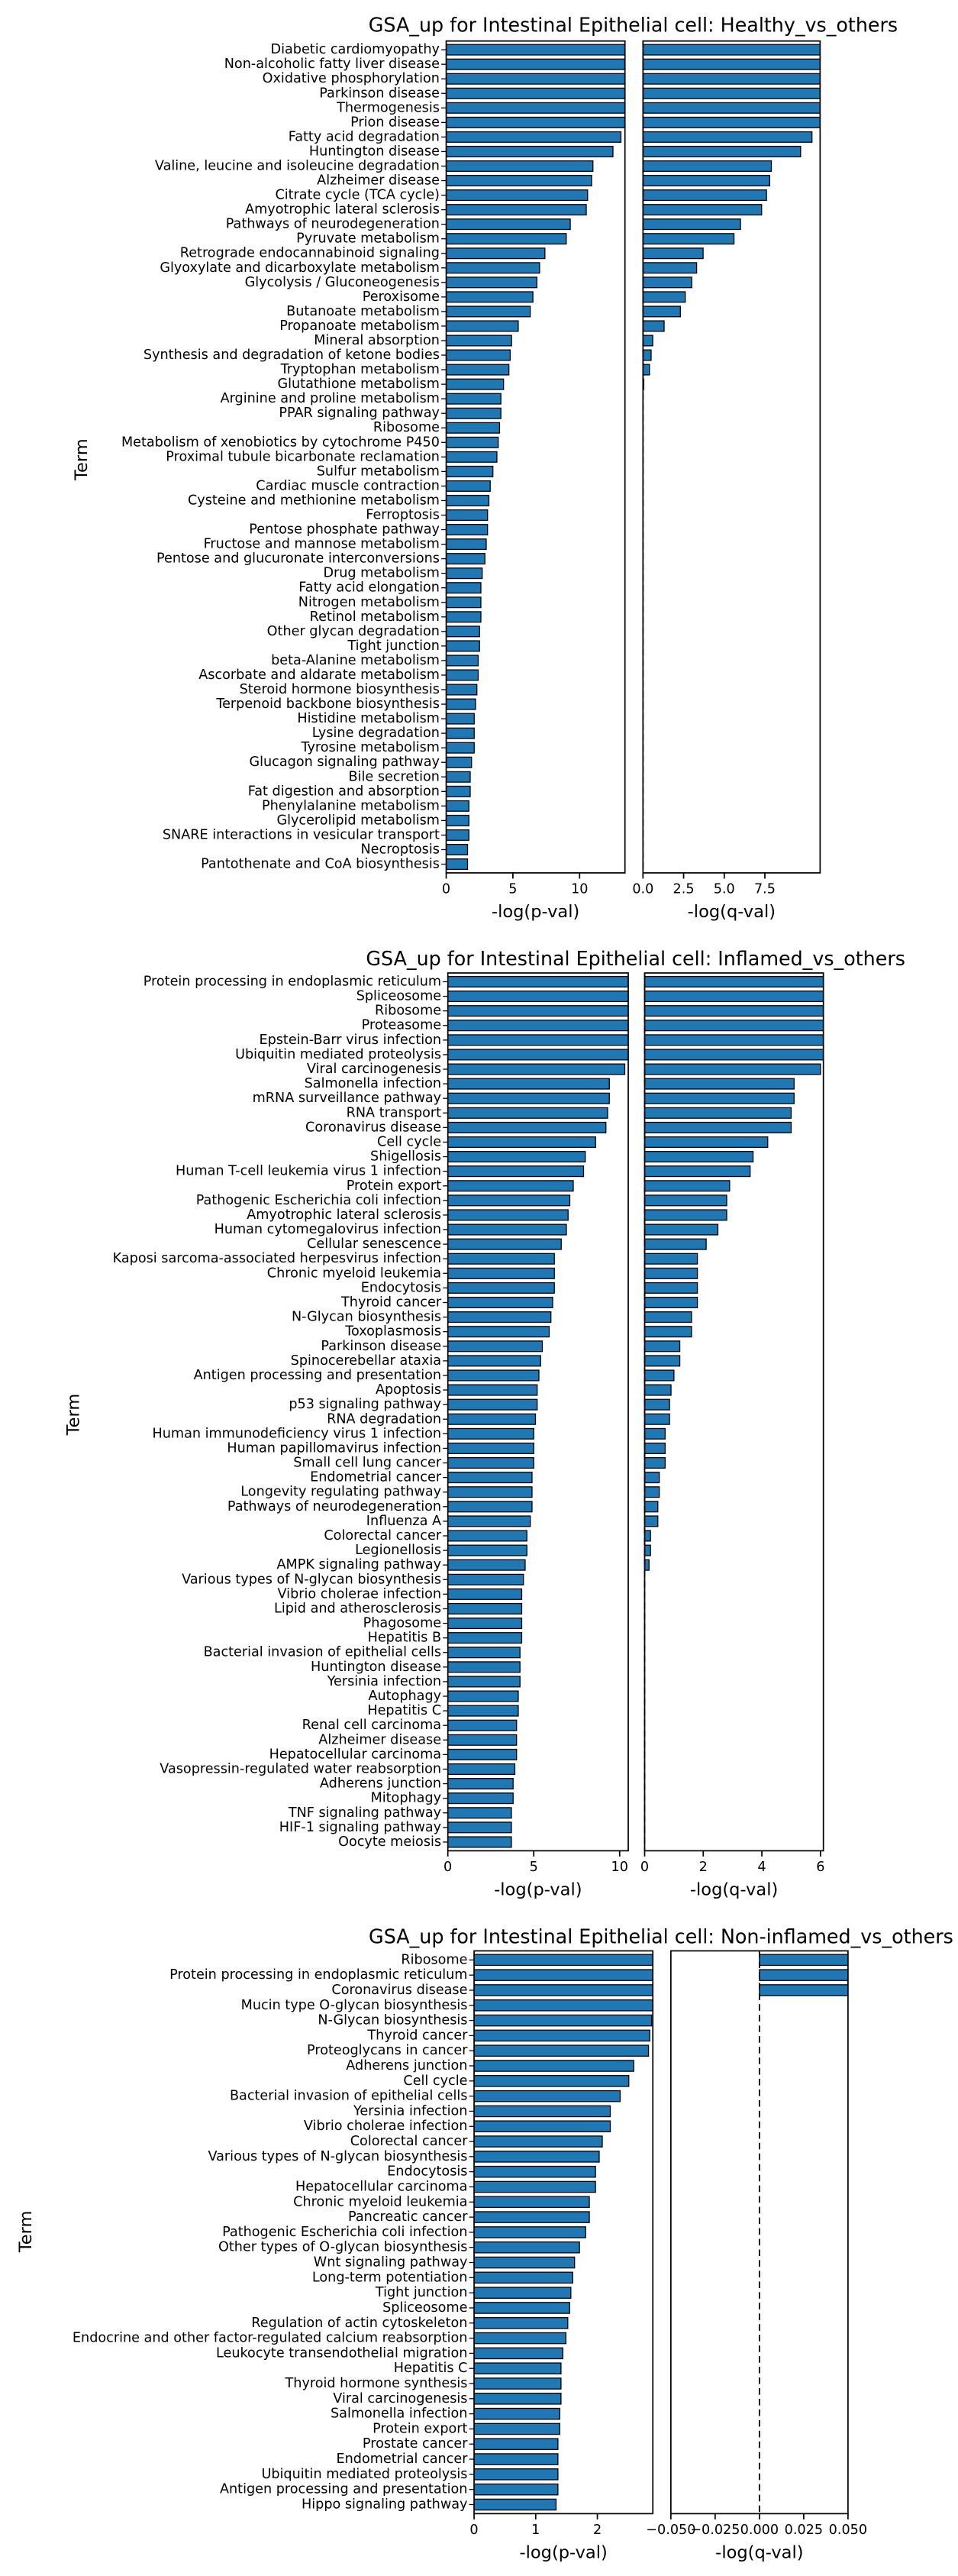 Image resolution: width=958 pixels, height=2576 pixels. Describe the element at coordinates (399, 2414) in the screenshot. I see `category-label: Salmonella infection` at that location.